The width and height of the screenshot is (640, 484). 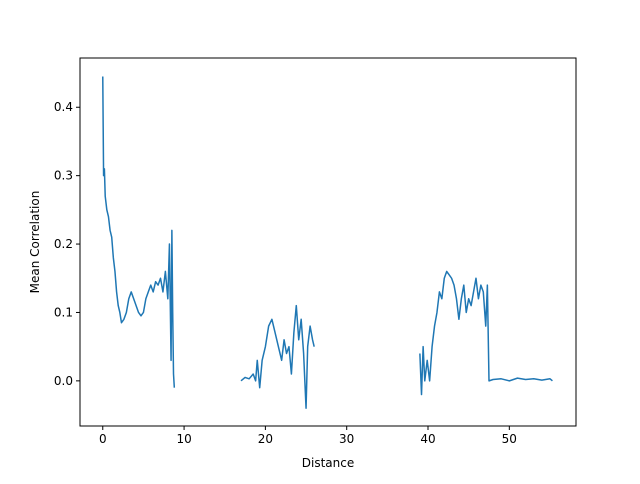 What do you see at coordinates (509, 439) in the screenshot?
I see `x-tick-label: 50` at bounding box center [509, 439].